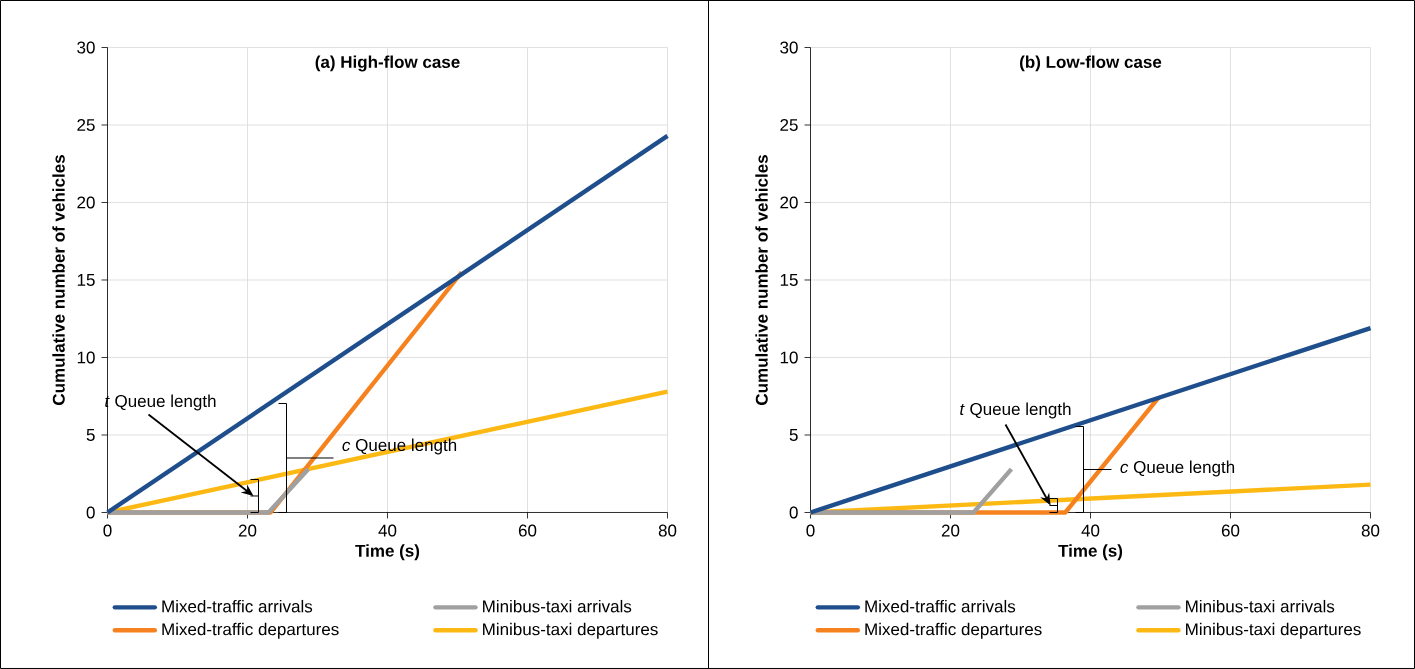 The image size is (1415, 669). What do you see at coordinates (387, 63) in the screenshot?
I see `chart-title: (a) High-flow case` at bounding box center [387, 63].